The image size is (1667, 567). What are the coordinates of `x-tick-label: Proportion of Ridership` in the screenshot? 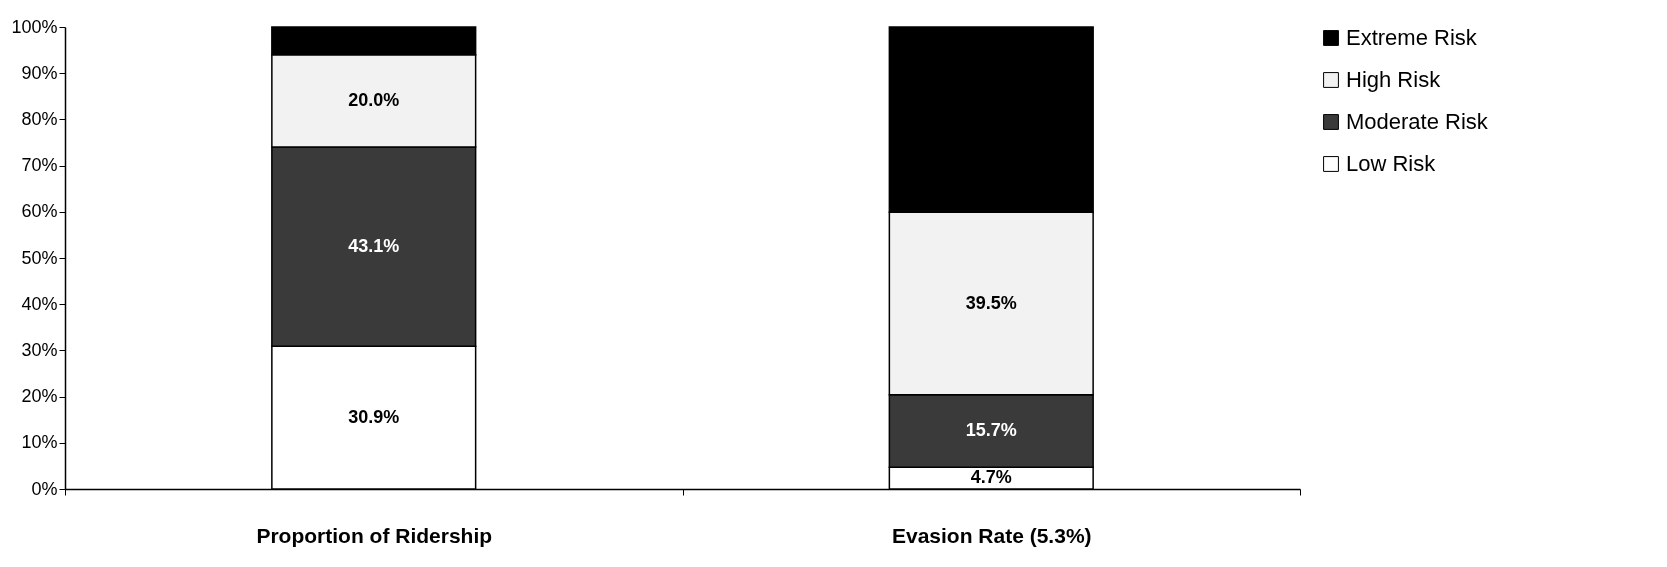 It's located at (374, 535).